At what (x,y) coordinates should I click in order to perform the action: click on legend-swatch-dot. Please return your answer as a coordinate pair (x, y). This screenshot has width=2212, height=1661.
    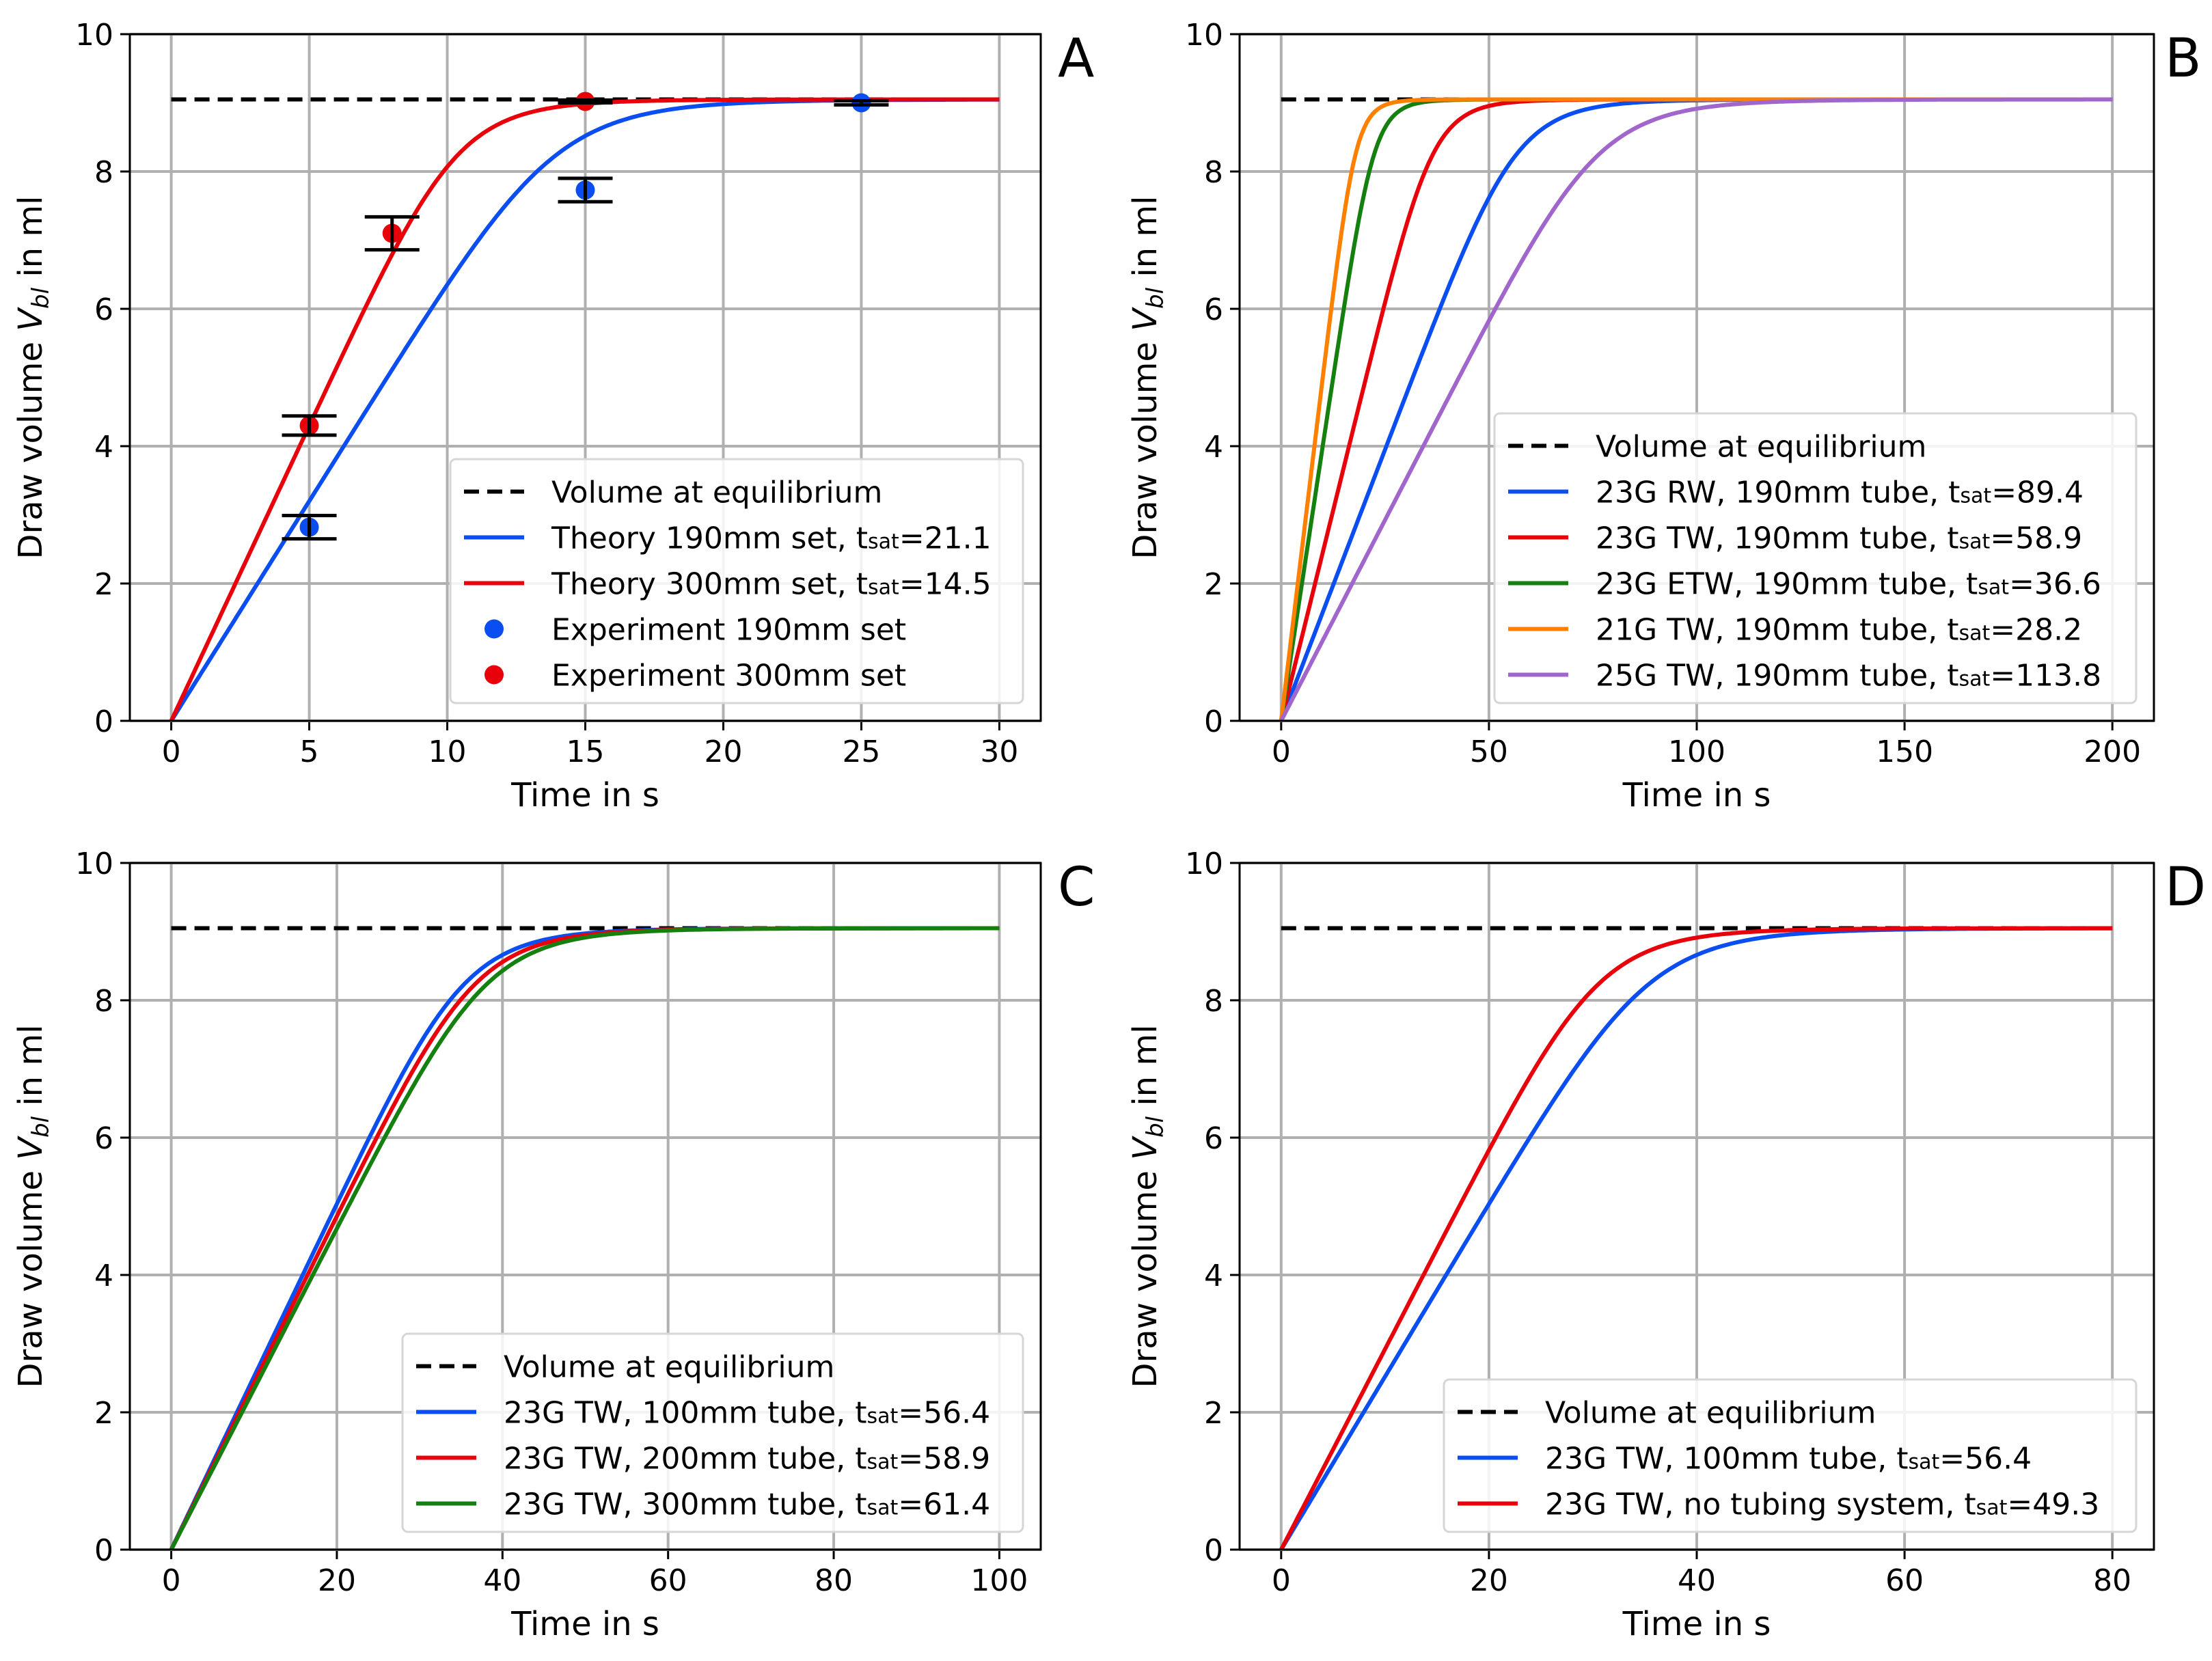
    Looking at the image, I should click on (494, 629).